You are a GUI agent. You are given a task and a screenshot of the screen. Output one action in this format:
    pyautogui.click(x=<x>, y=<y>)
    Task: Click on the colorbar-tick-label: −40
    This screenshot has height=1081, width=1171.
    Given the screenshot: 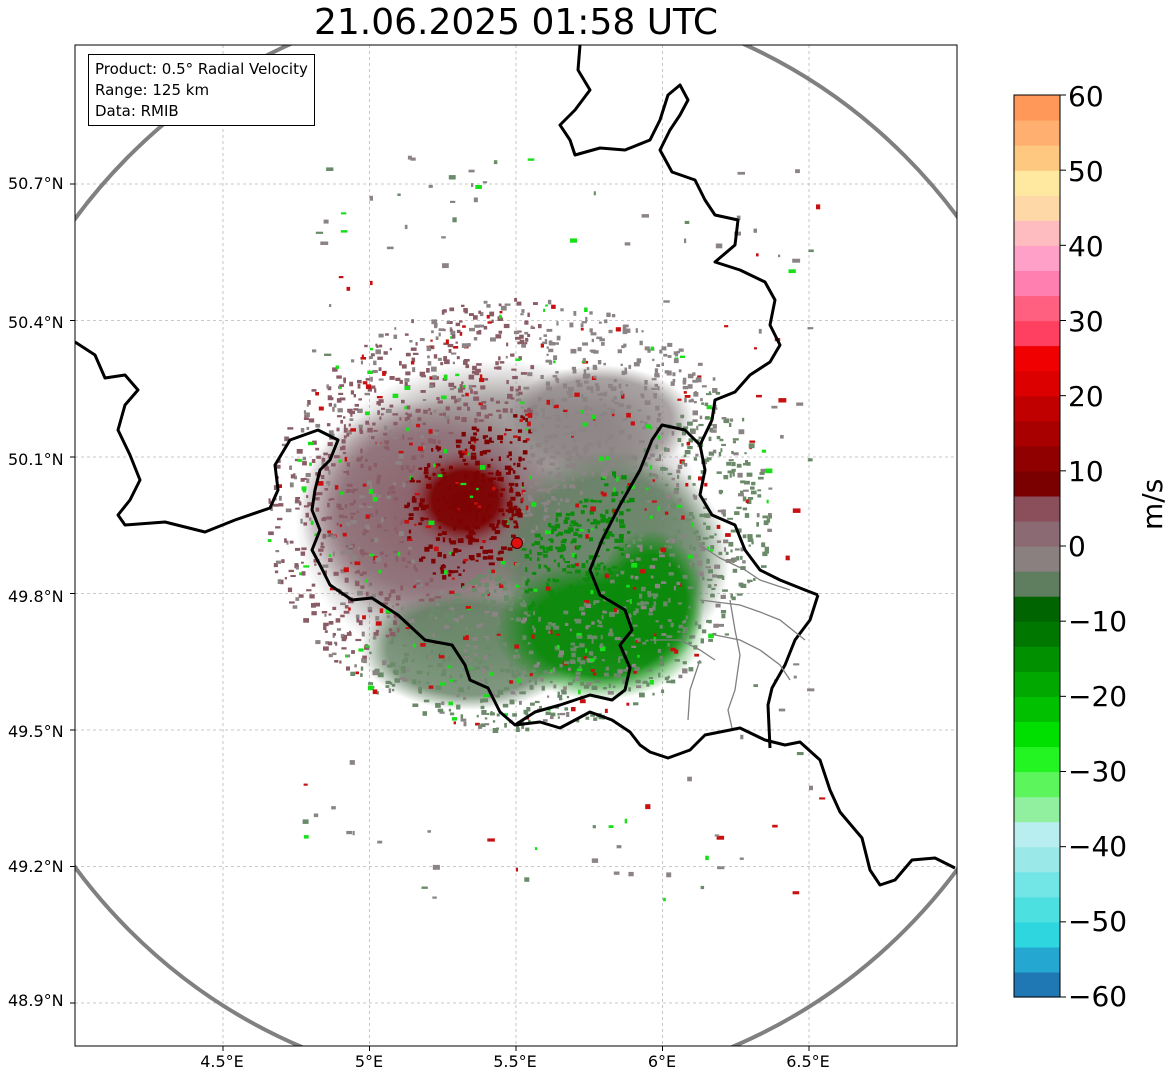 What is the action you would take?
    pyautogui.click(x=1098, y=846)
    